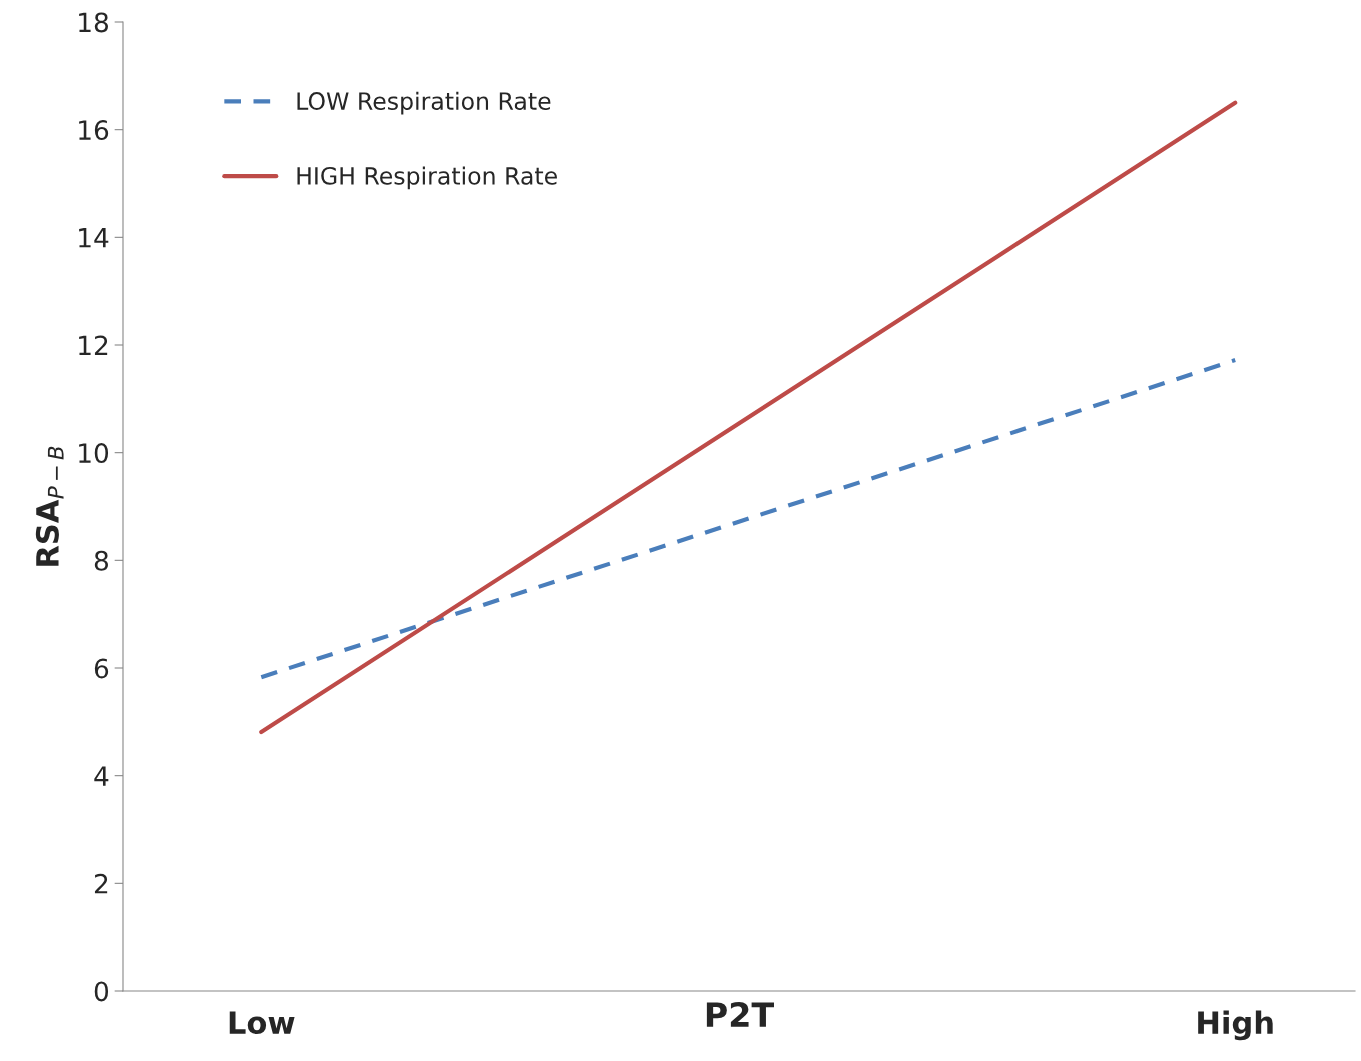  Describe the element at coordinates (94, 453) in the screenshot. I see `y-tick-label: 10` at that location.